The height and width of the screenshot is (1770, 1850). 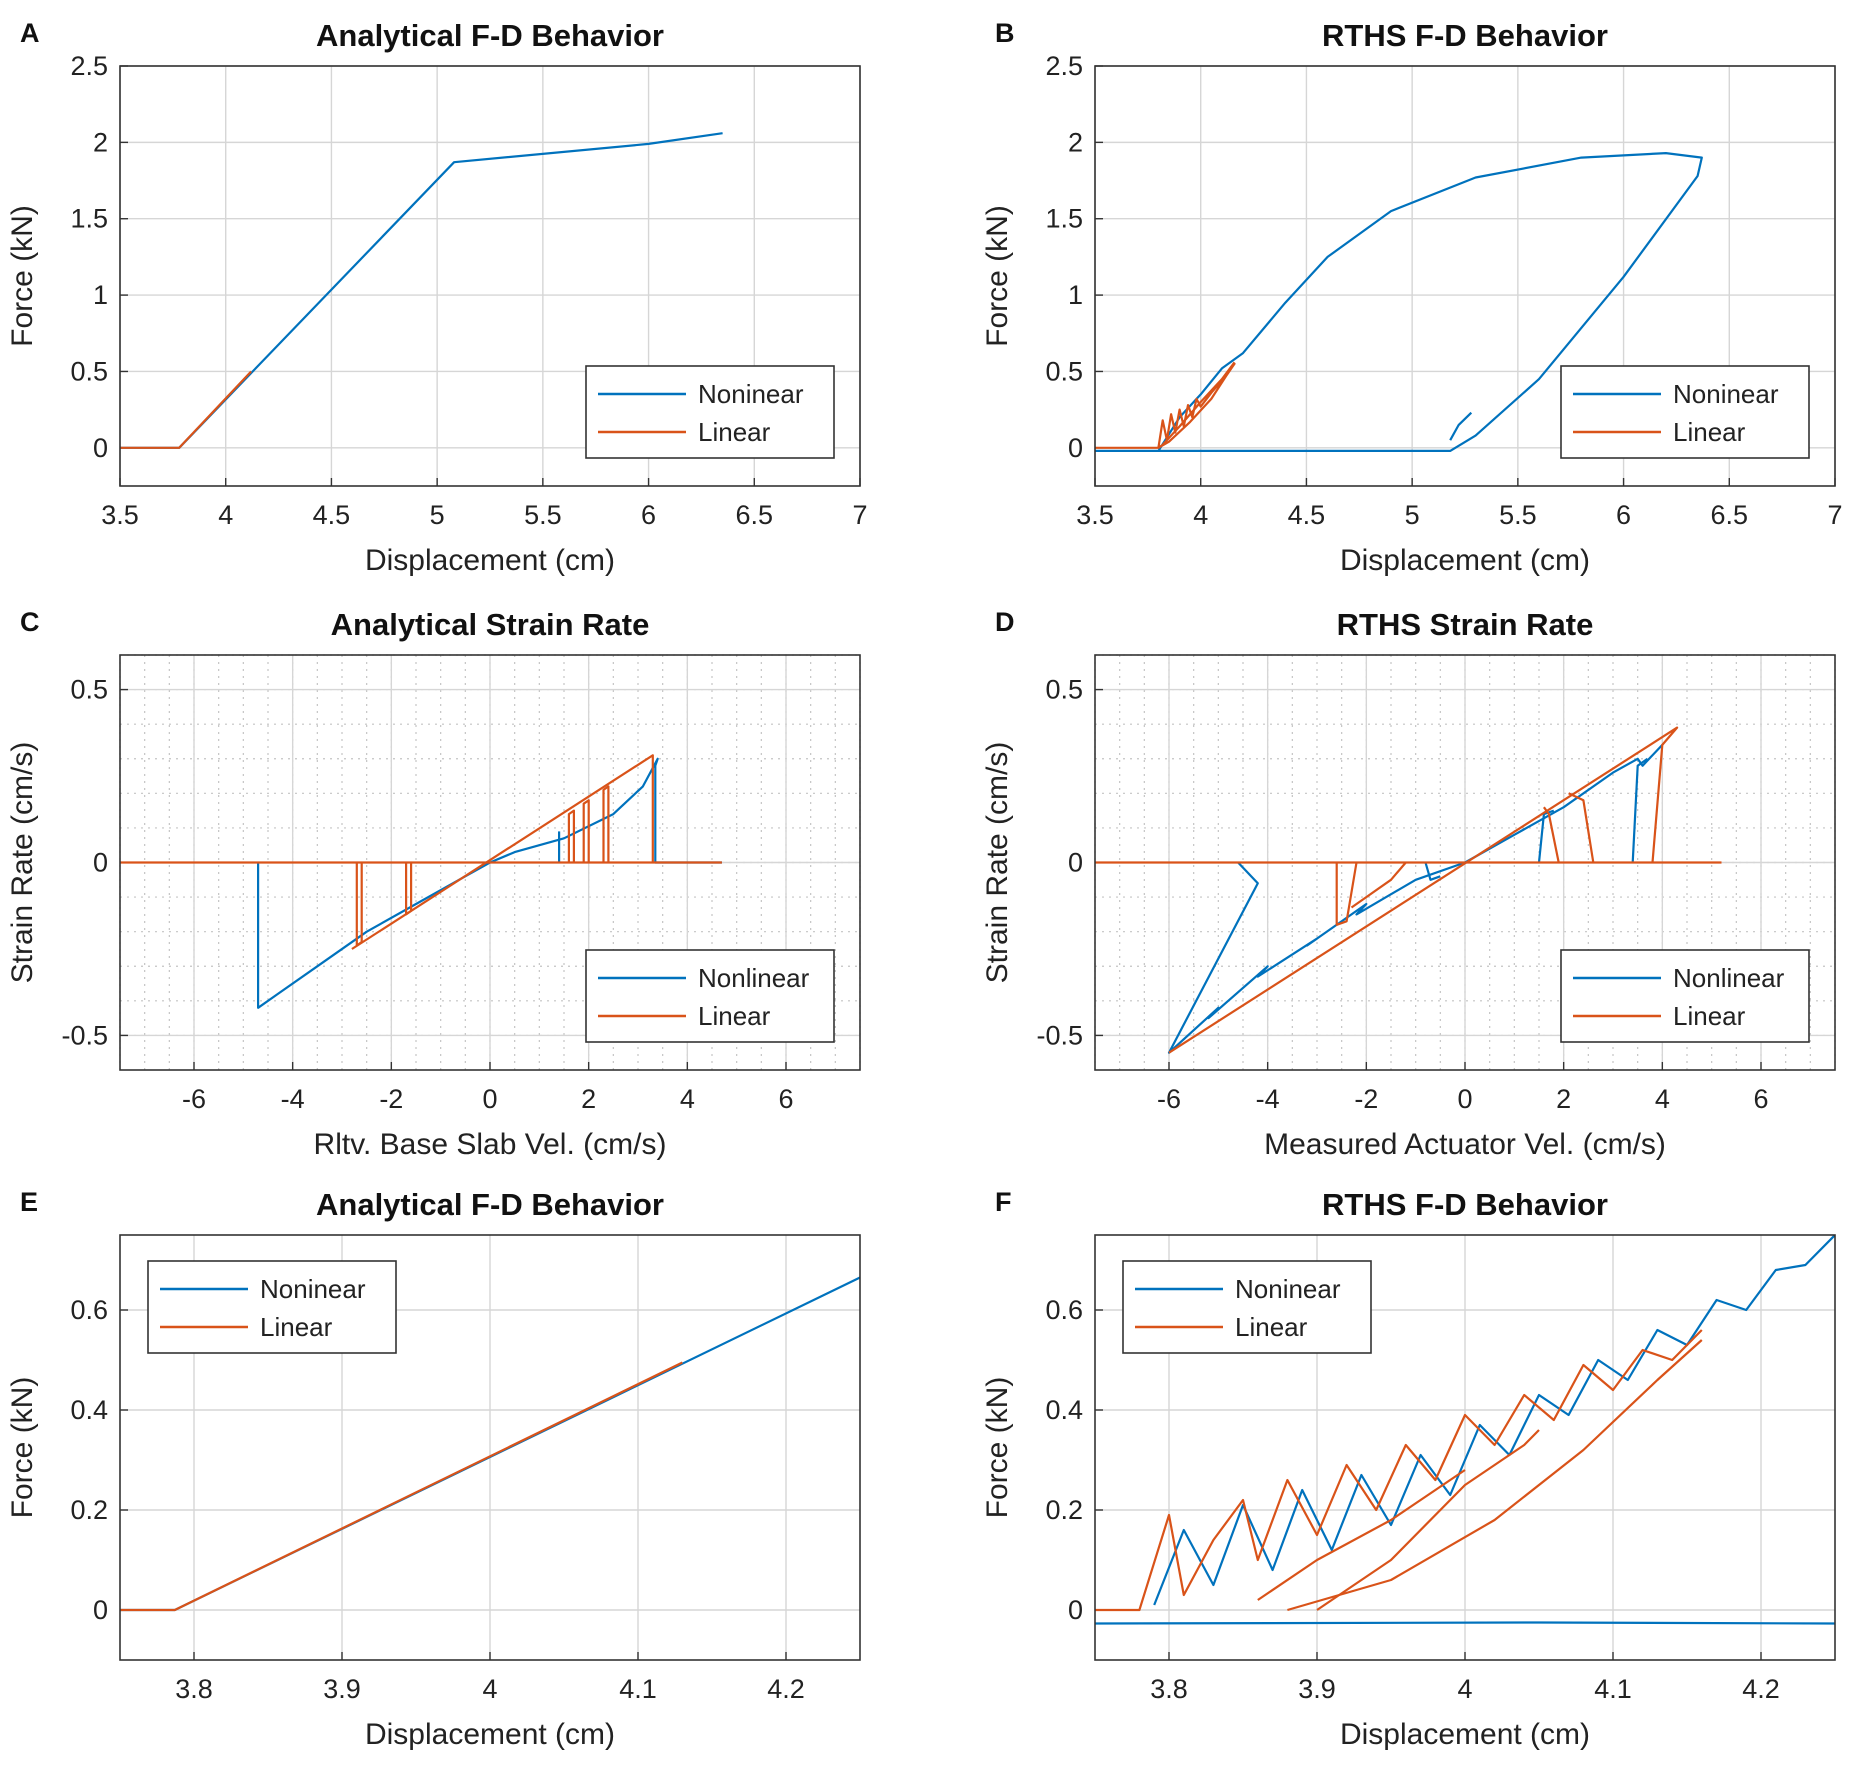 I want to click on y-tick-label: 2, so click(x=100, y=142).